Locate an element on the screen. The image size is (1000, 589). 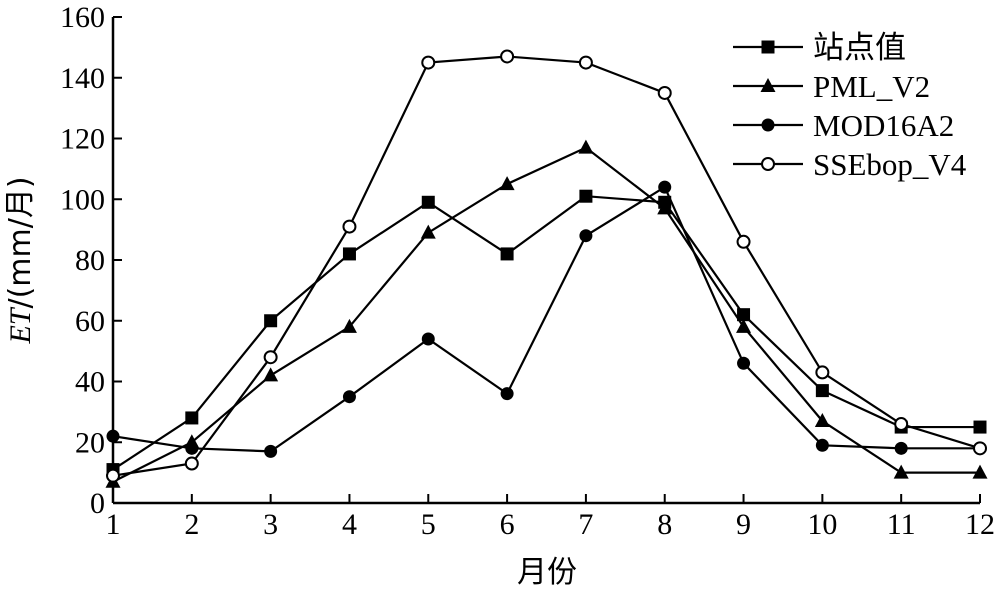
y-tick-label: 140 is located at coordinates (82, 78).